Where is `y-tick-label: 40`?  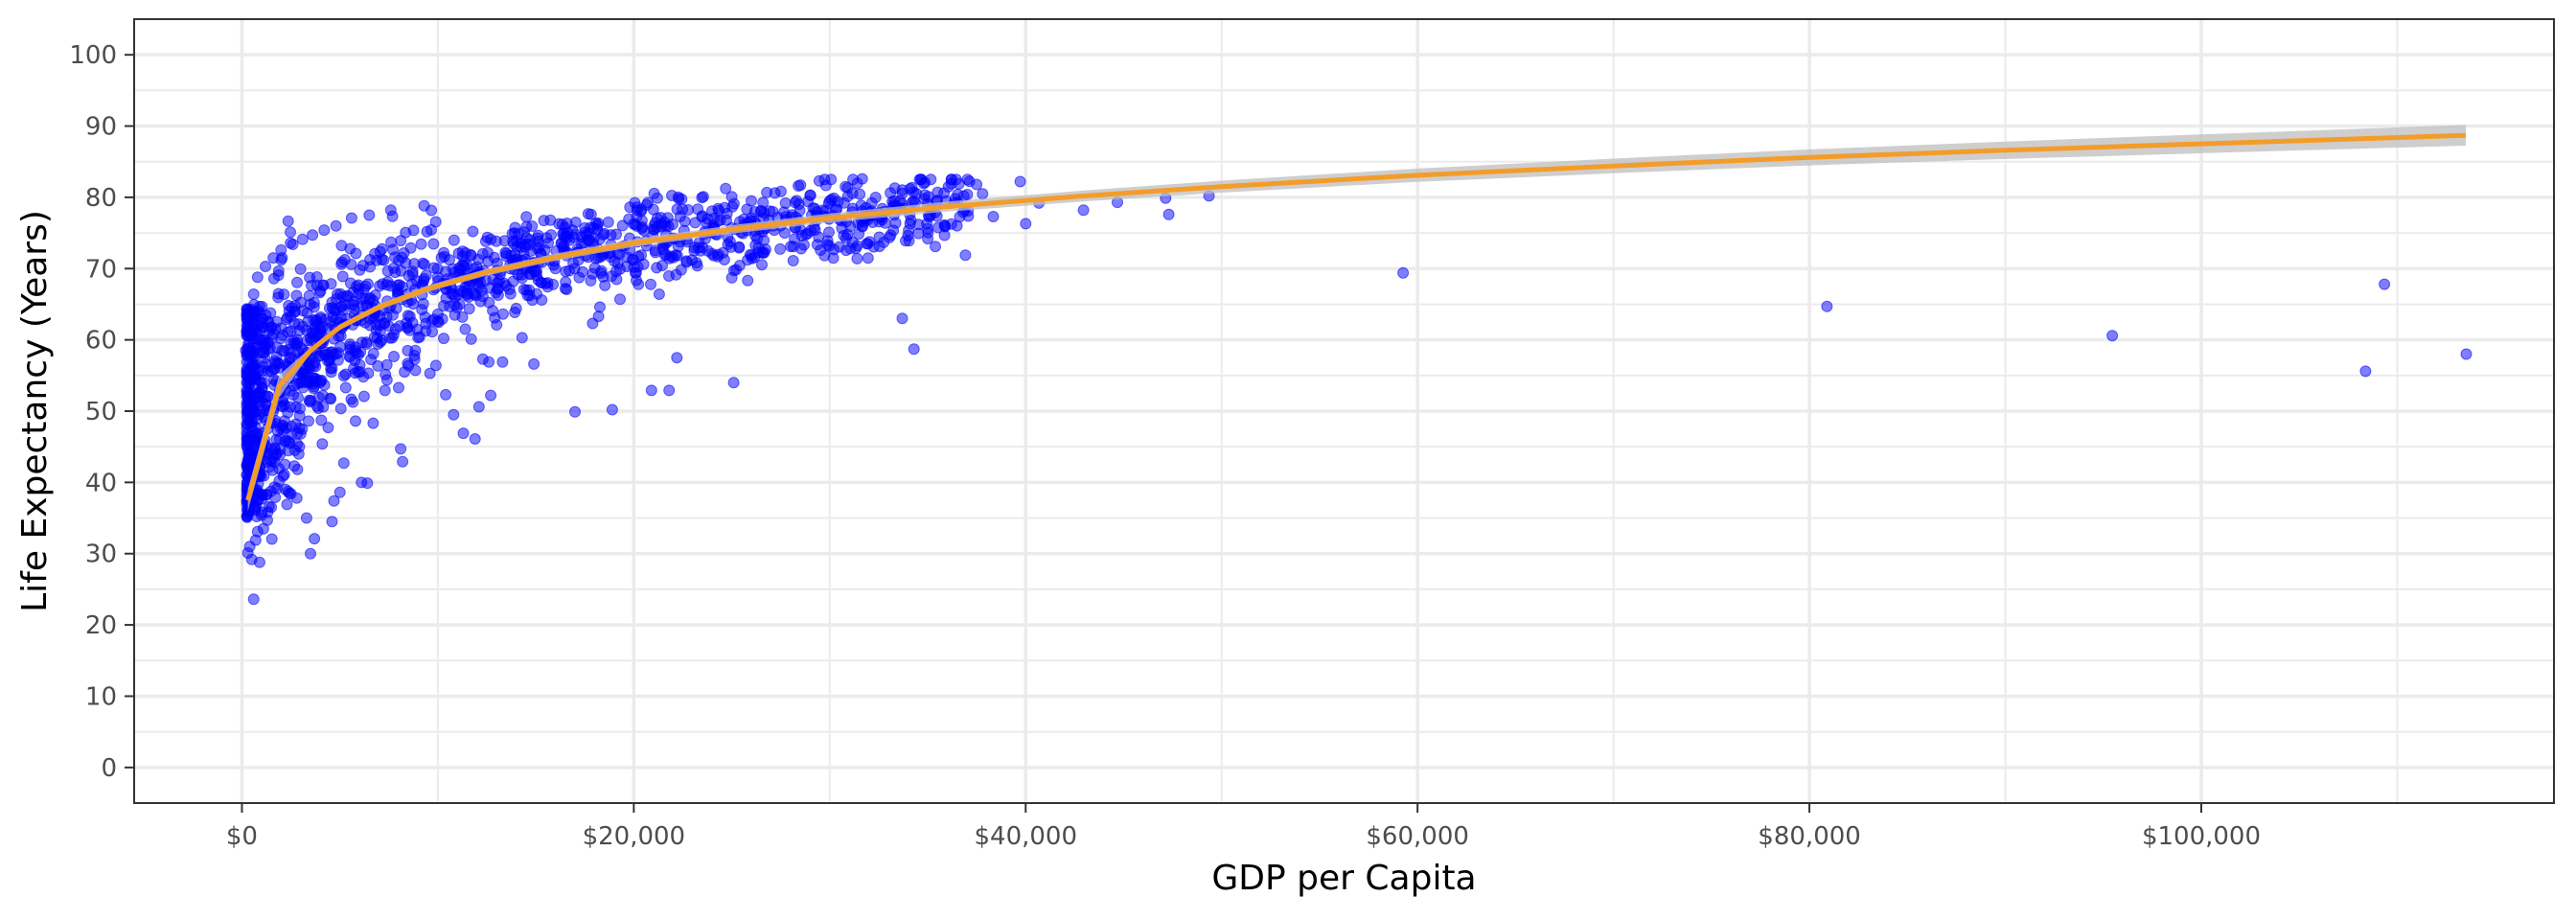
y-tick-label: 40 is located at coordinates (101, 483).